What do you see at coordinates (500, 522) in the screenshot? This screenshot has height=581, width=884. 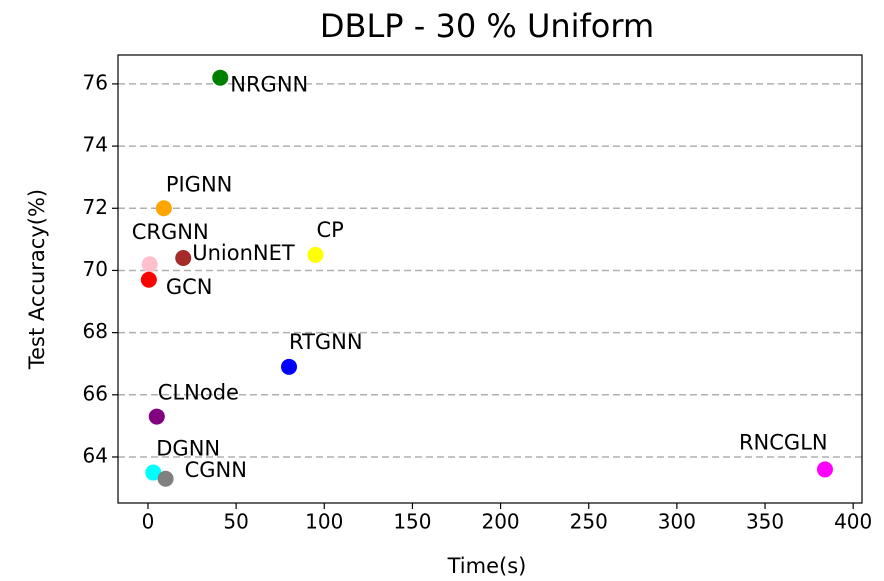 I see `x-tick-label: 200` at bounding box center [500, 522].